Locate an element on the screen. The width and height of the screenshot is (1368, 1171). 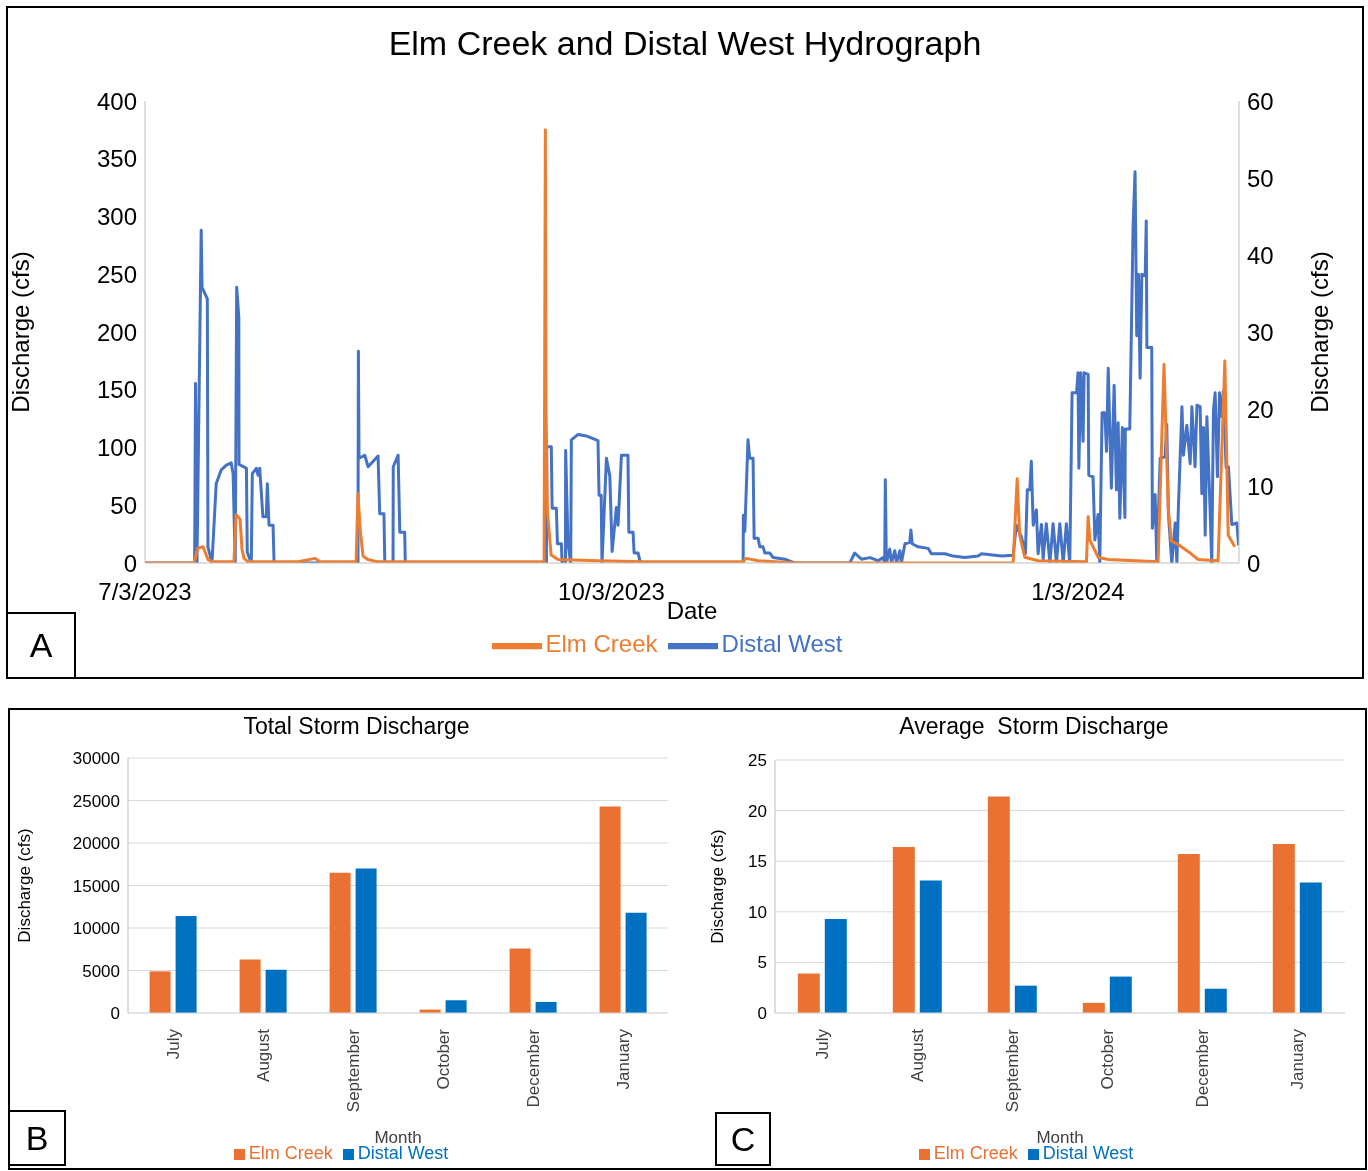
y-tick-label: 30000 is located at coordinates (96, 759).